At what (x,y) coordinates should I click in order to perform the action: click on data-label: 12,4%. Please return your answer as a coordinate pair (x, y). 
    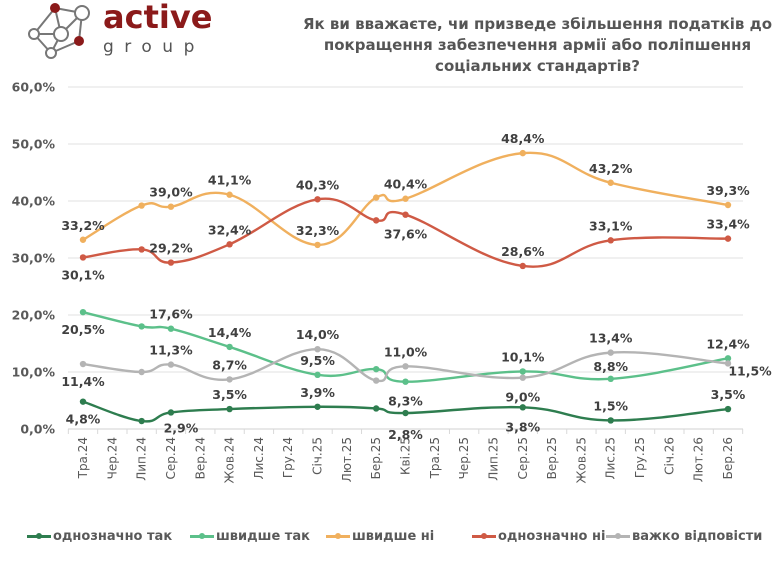
    Looking at the image, I should click on (728, 343).